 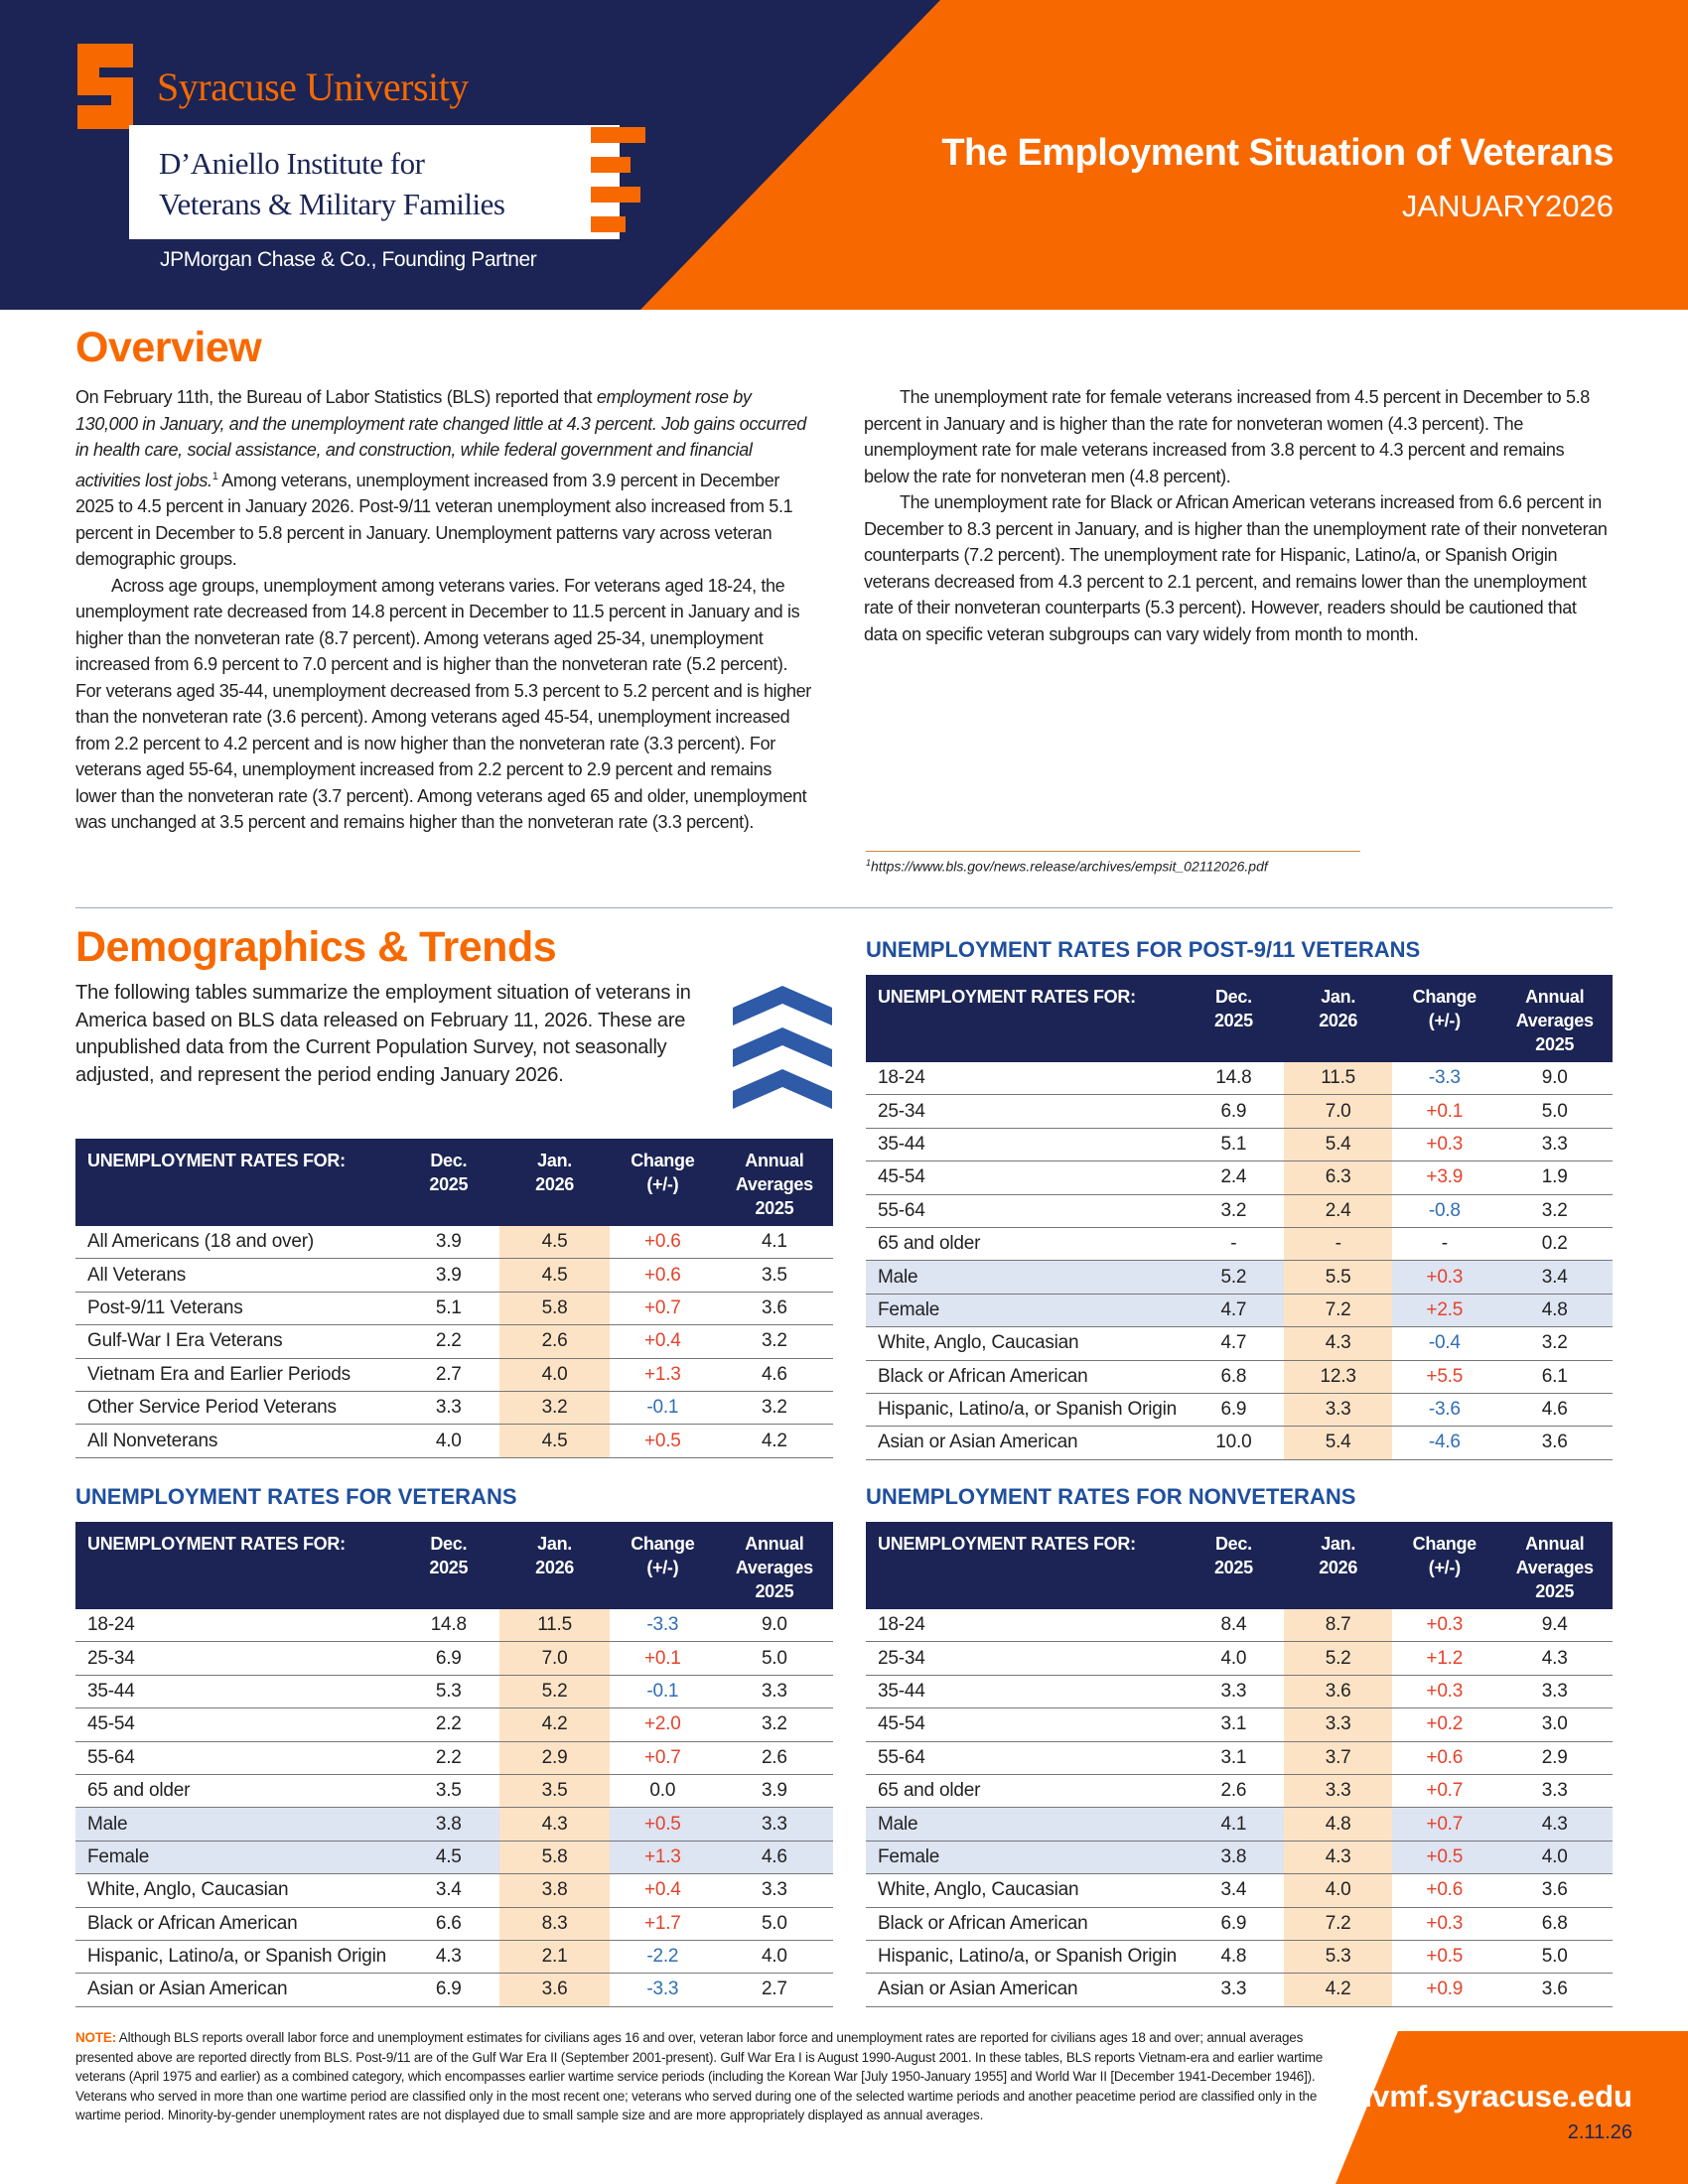 I want to click on row-label: 45-54, so click(x=1025, y=1724).